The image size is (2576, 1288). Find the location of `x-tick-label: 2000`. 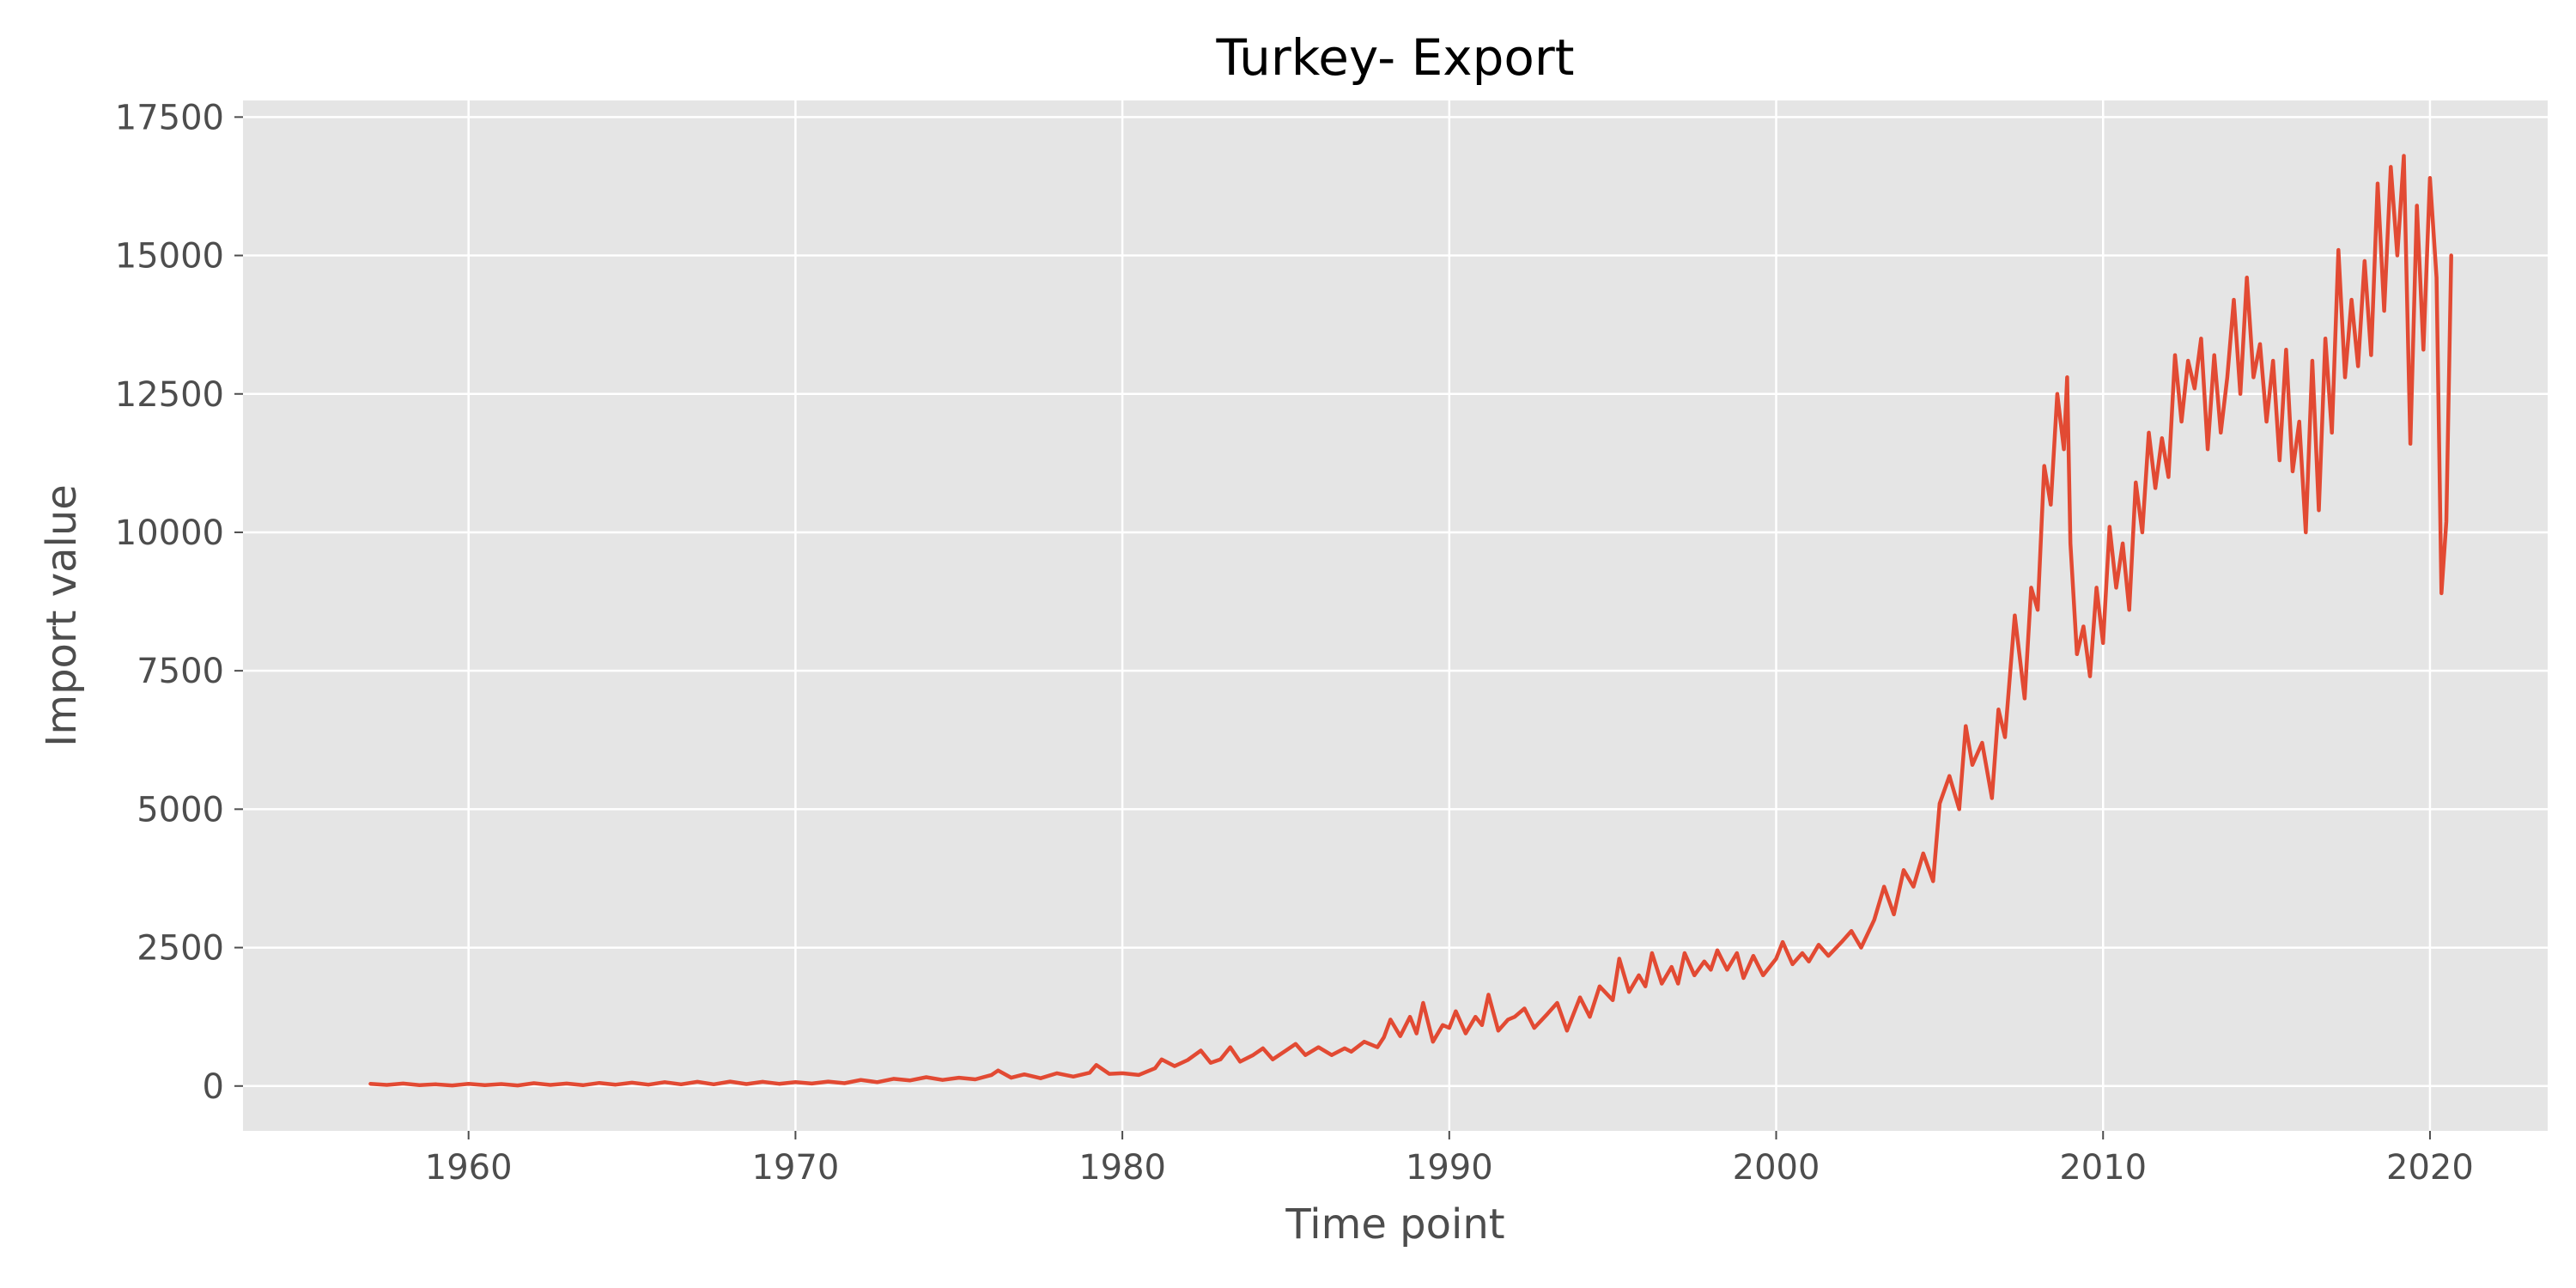

x-tick-label: 2000 is located at coordinates (1777, 1168).